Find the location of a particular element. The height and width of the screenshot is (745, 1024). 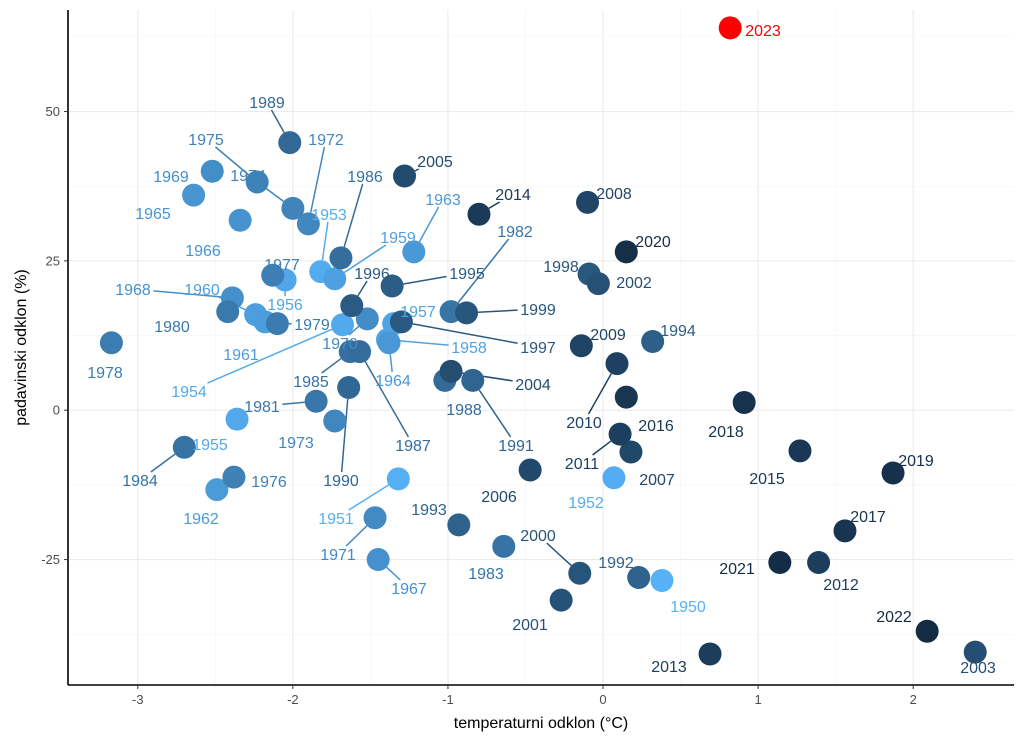

point-1992 is located at coordinates (639, 577).